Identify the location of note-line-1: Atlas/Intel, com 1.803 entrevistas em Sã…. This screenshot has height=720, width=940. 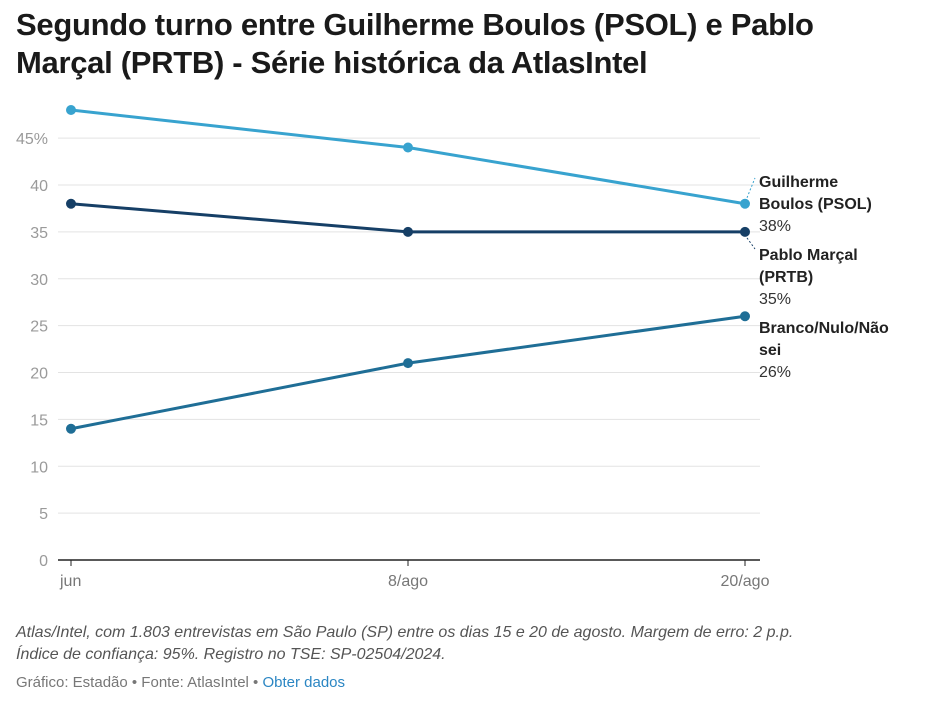
(405, 632).